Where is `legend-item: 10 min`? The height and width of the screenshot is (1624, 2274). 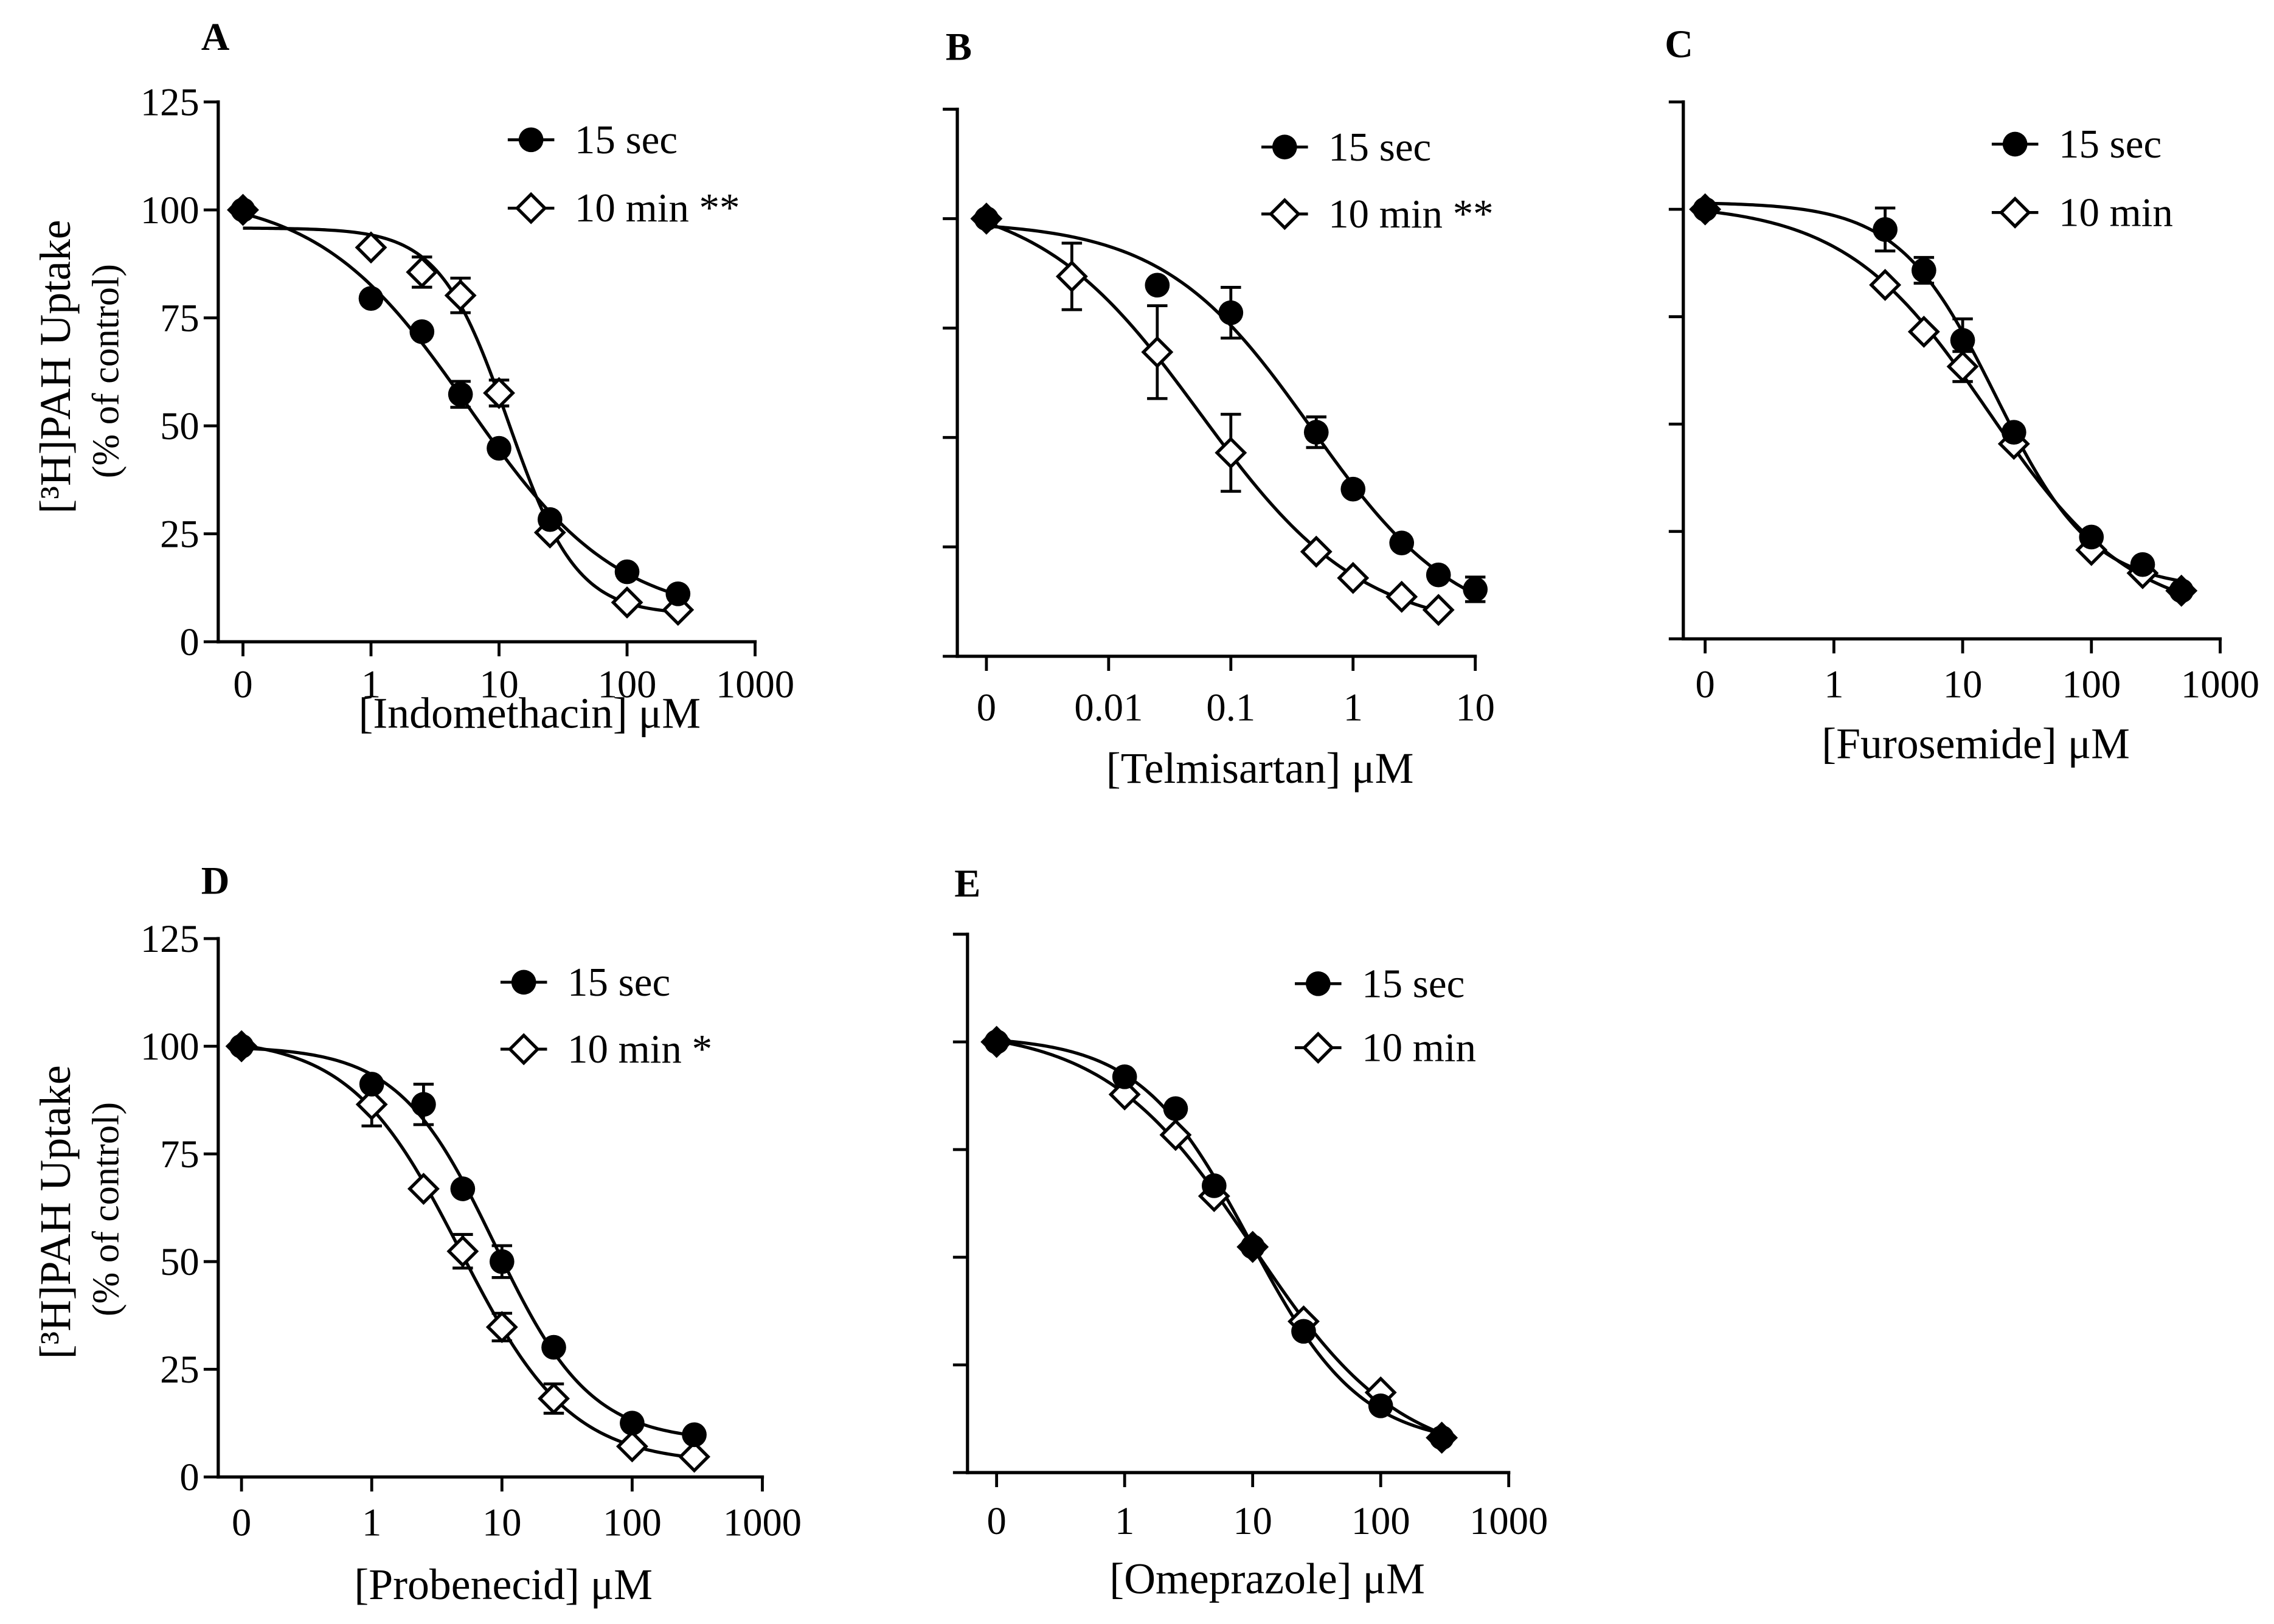 legend-item: 10 min is located at coordinates (2082, 212).